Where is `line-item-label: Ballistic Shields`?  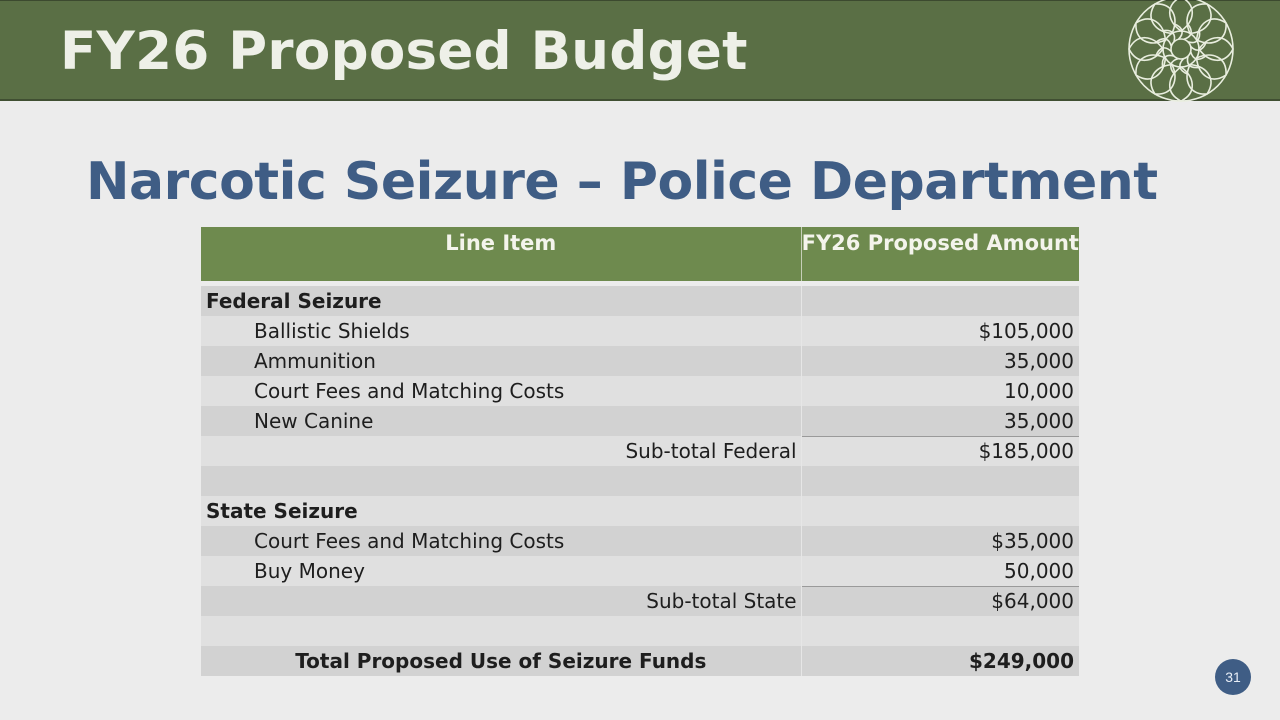
line-item-label: Ballistic Shields is located at coordinates (501, 331).